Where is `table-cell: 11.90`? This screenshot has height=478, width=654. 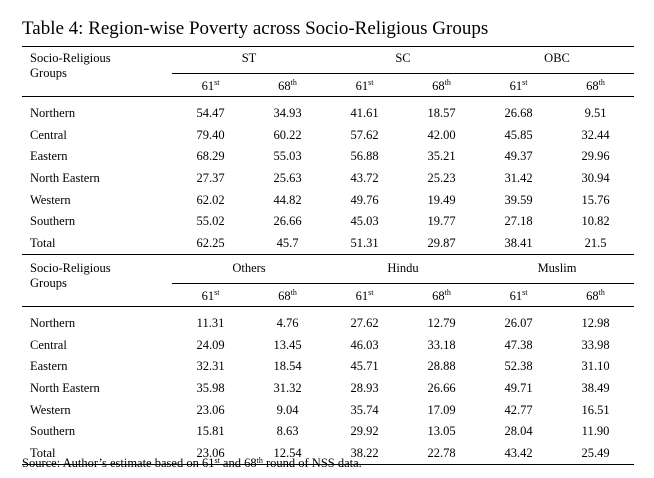
table-cell: 11.90 is located at coordinates (595, 431).